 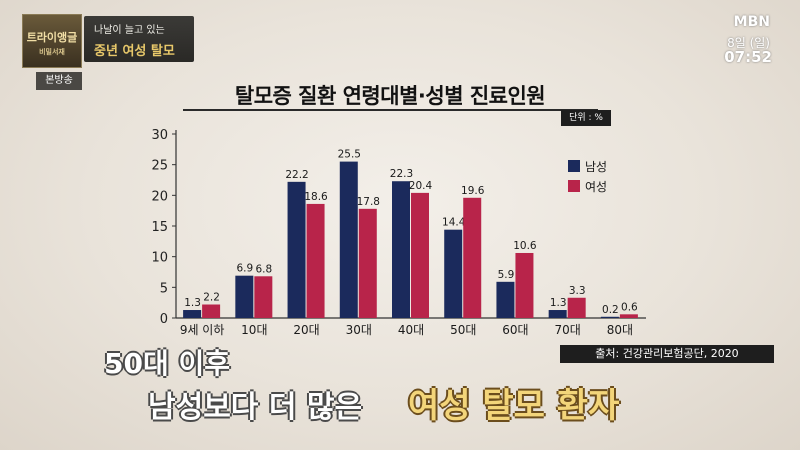 What do you see at coordinates (506, 275) in the screenshot?
I see `data-label: 5.9` at bounding box center [506, 275].